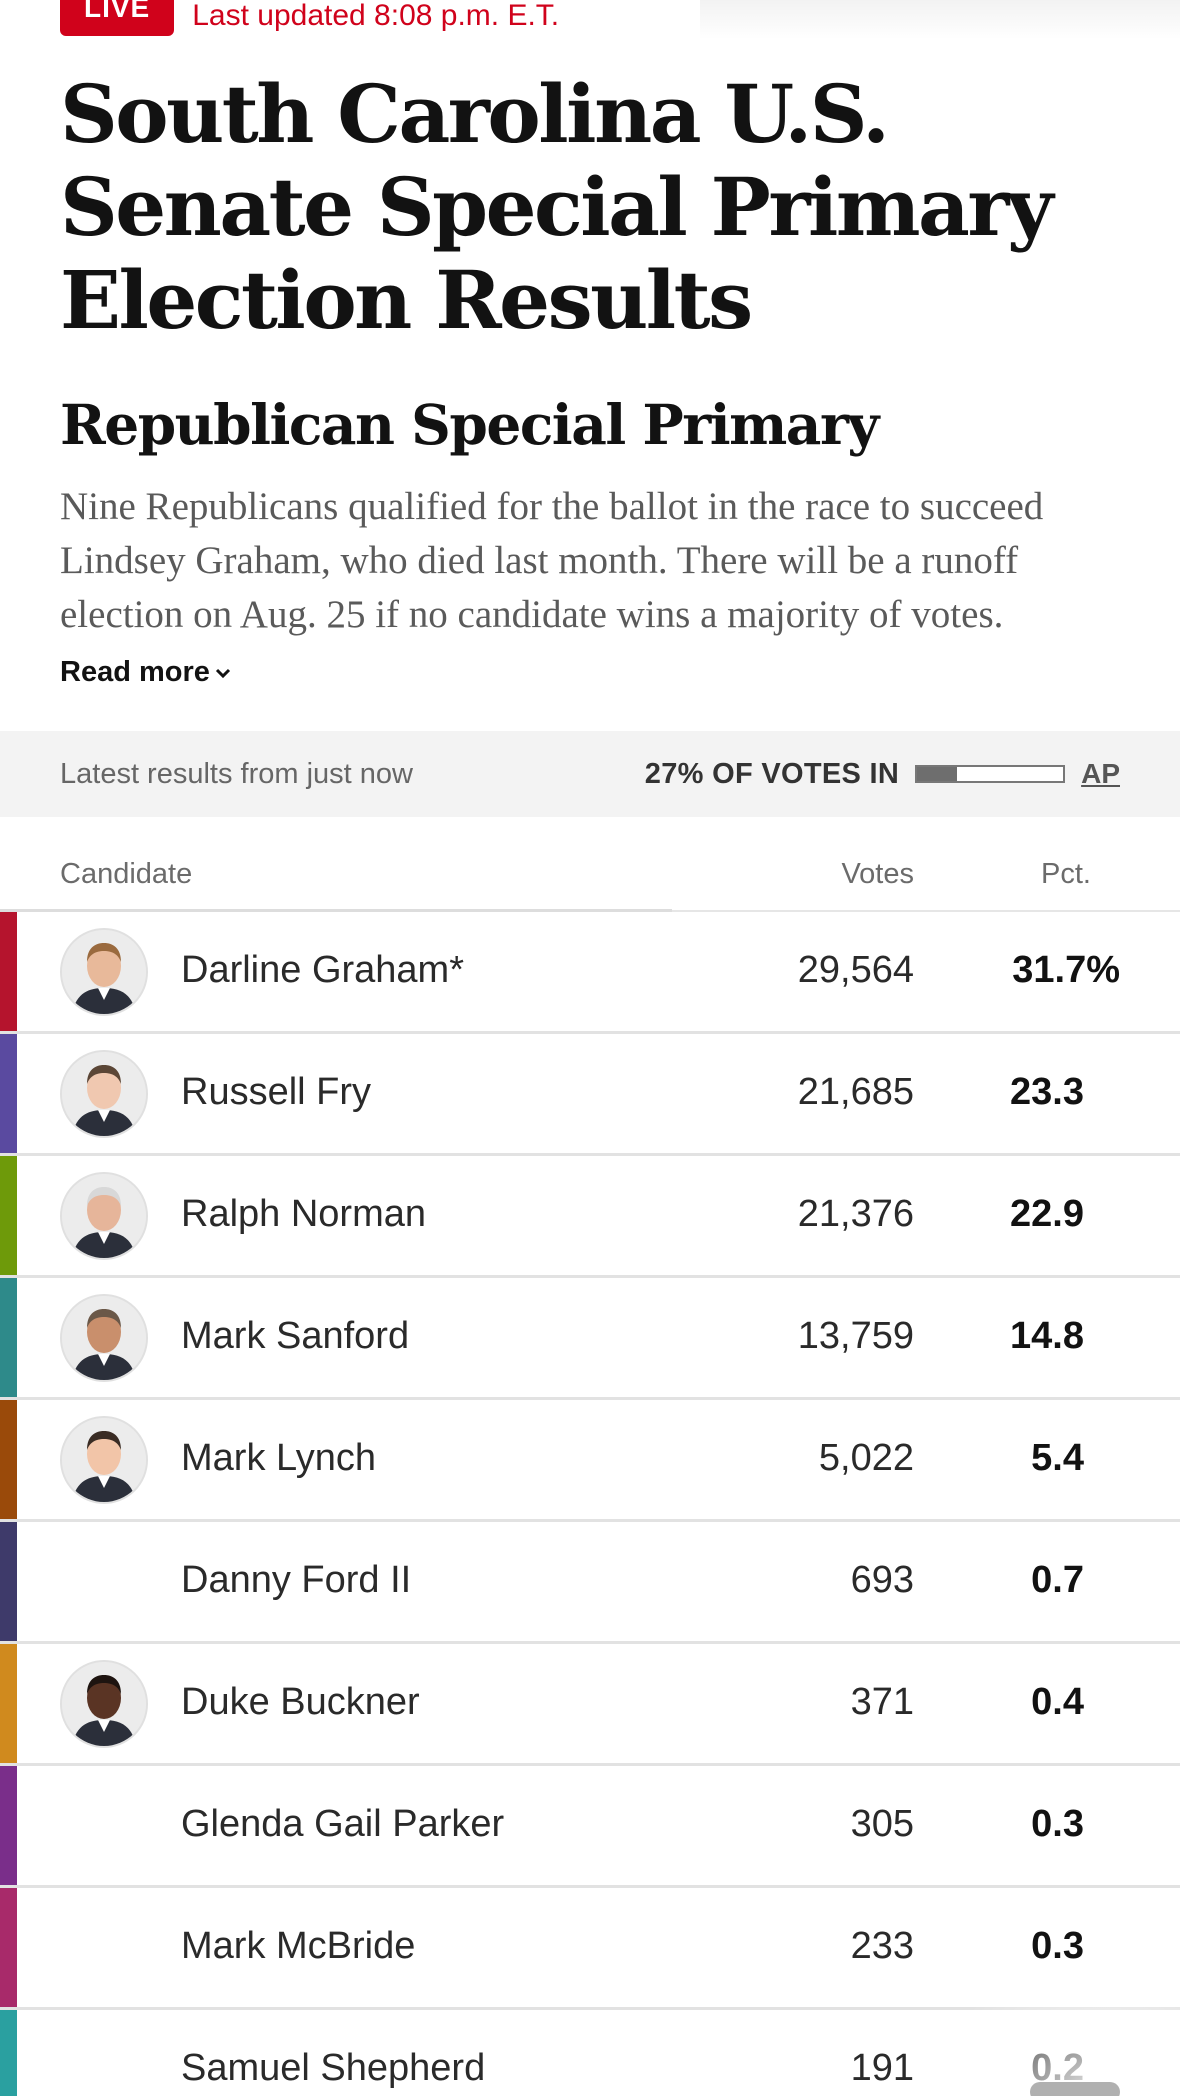 This screenshot has height=2096, width=1180. What do you see at coordinates (1047, 1336) in the screenshot?
I see `candidate-pct: 14.8` at bounding box center [1047, 1336].